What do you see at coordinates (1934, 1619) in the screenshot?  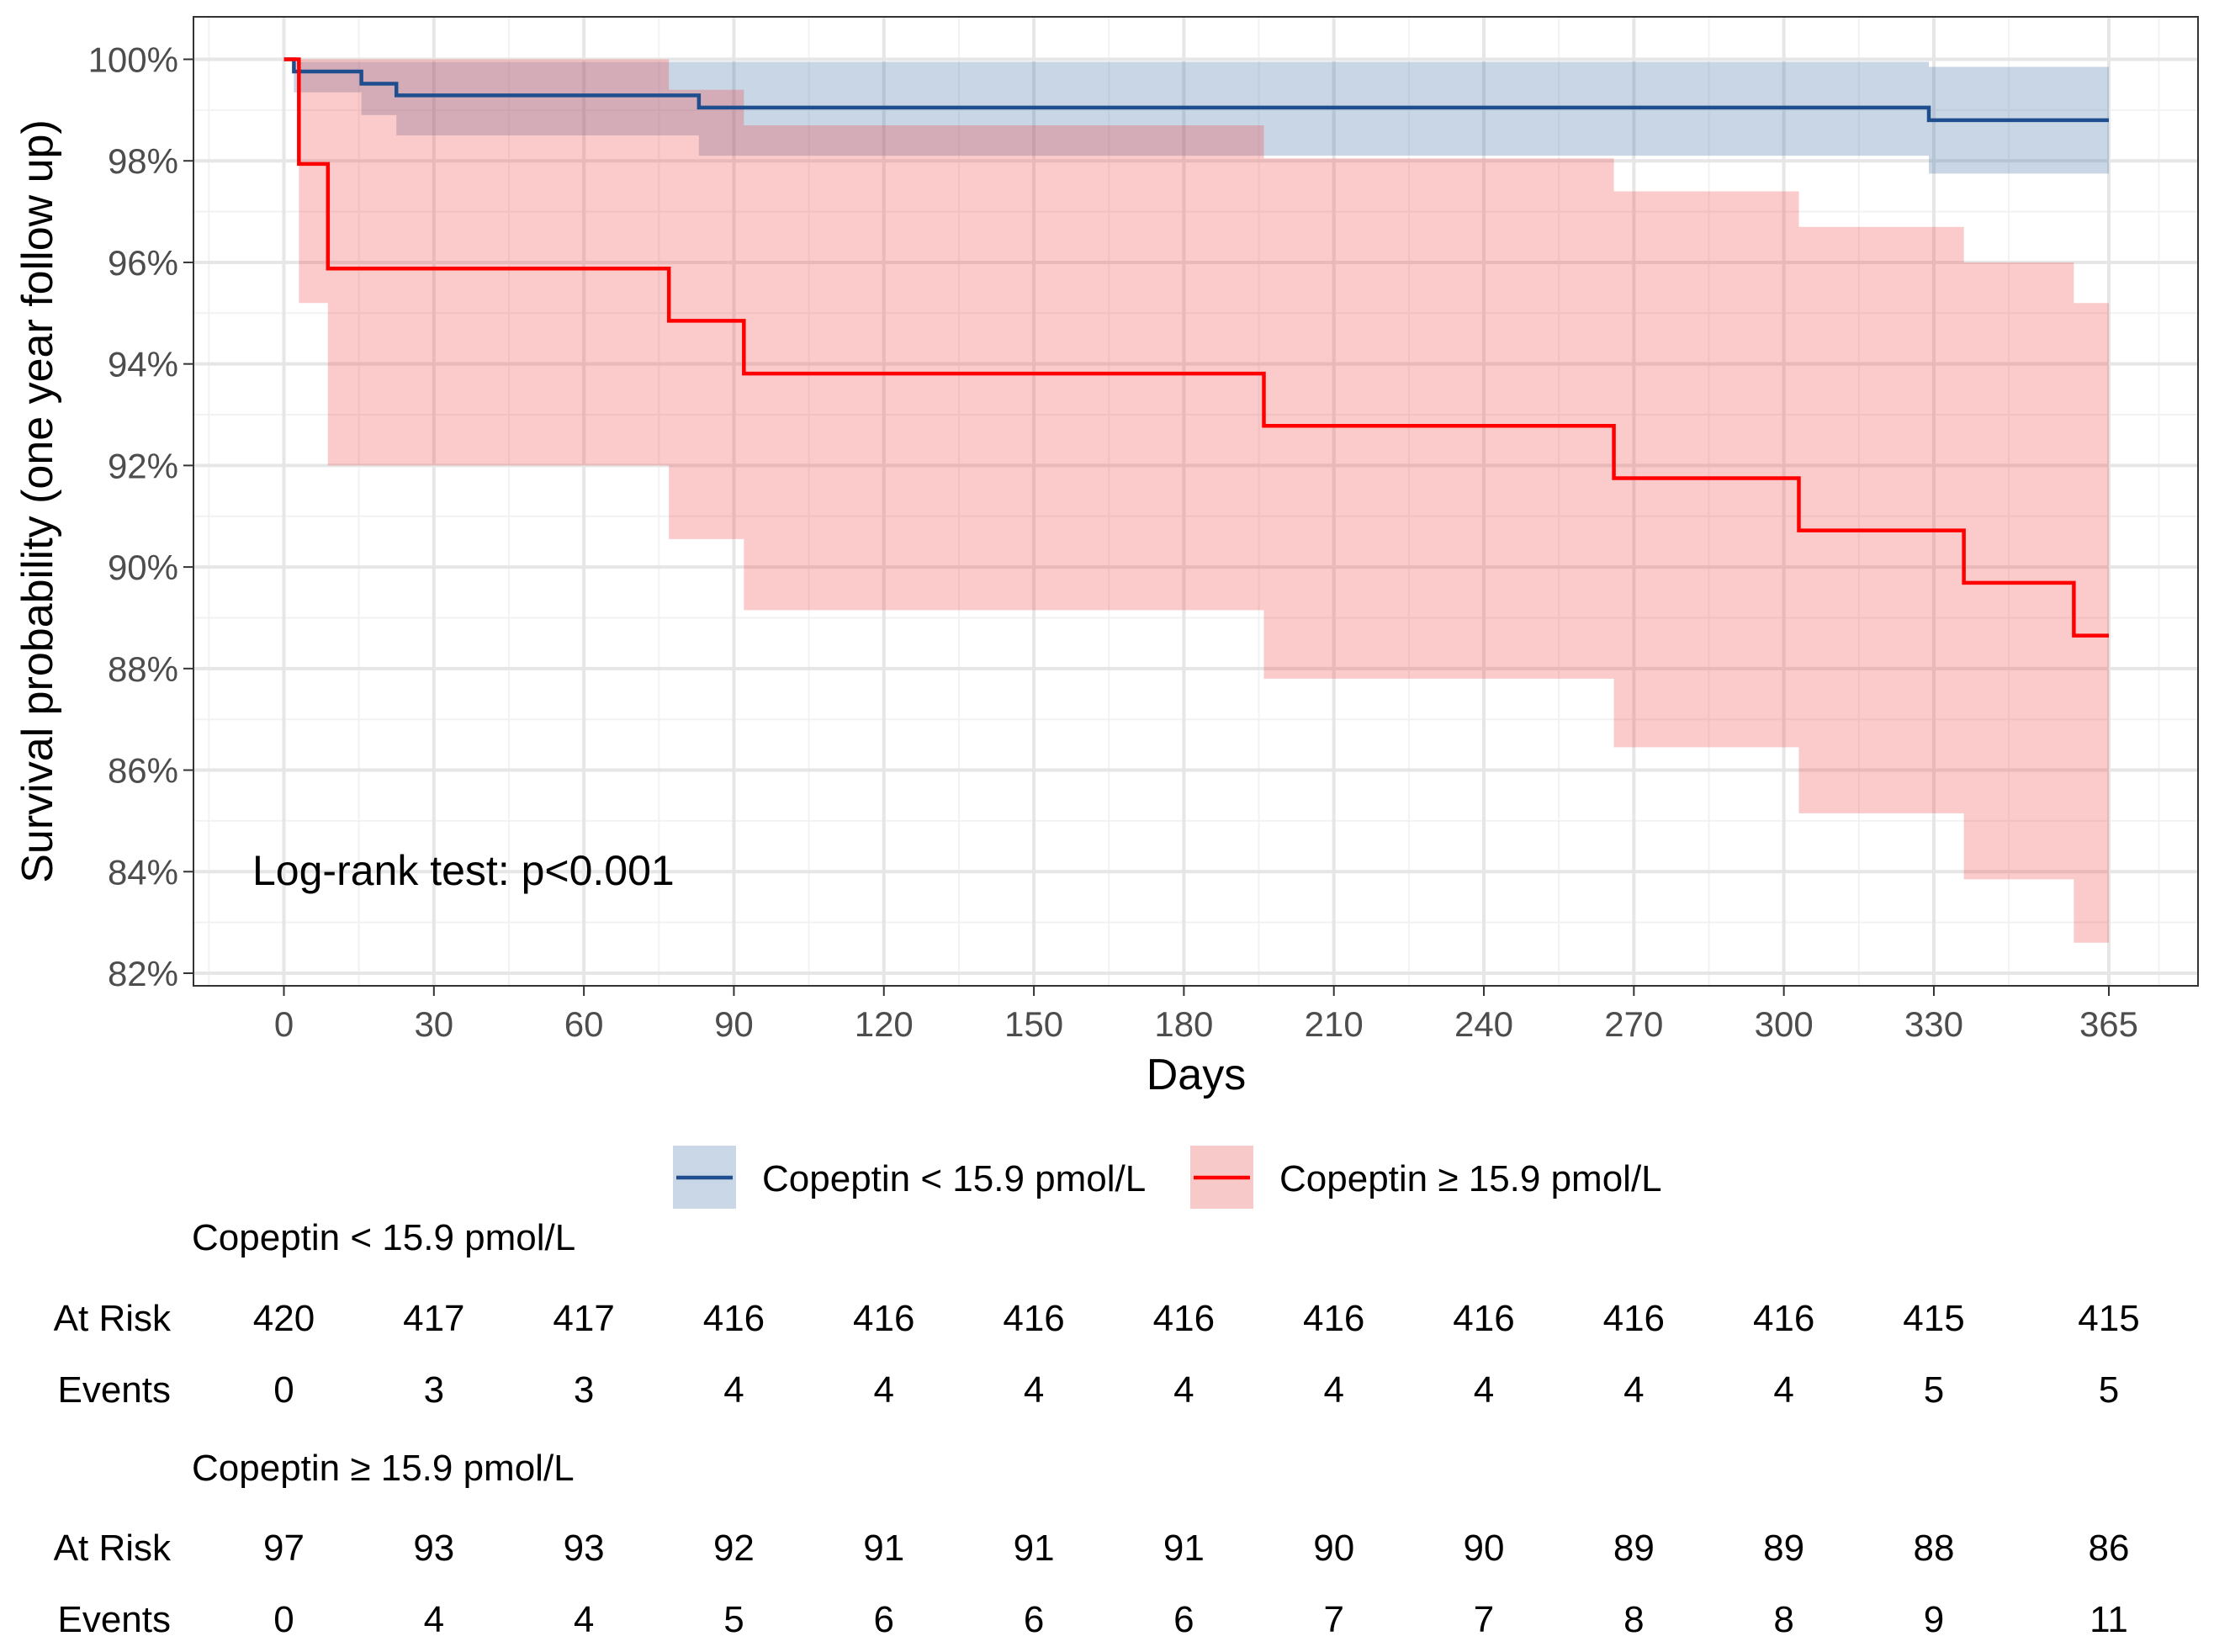 I see `events-cell: 9` at bounding box center [1934, 1619].